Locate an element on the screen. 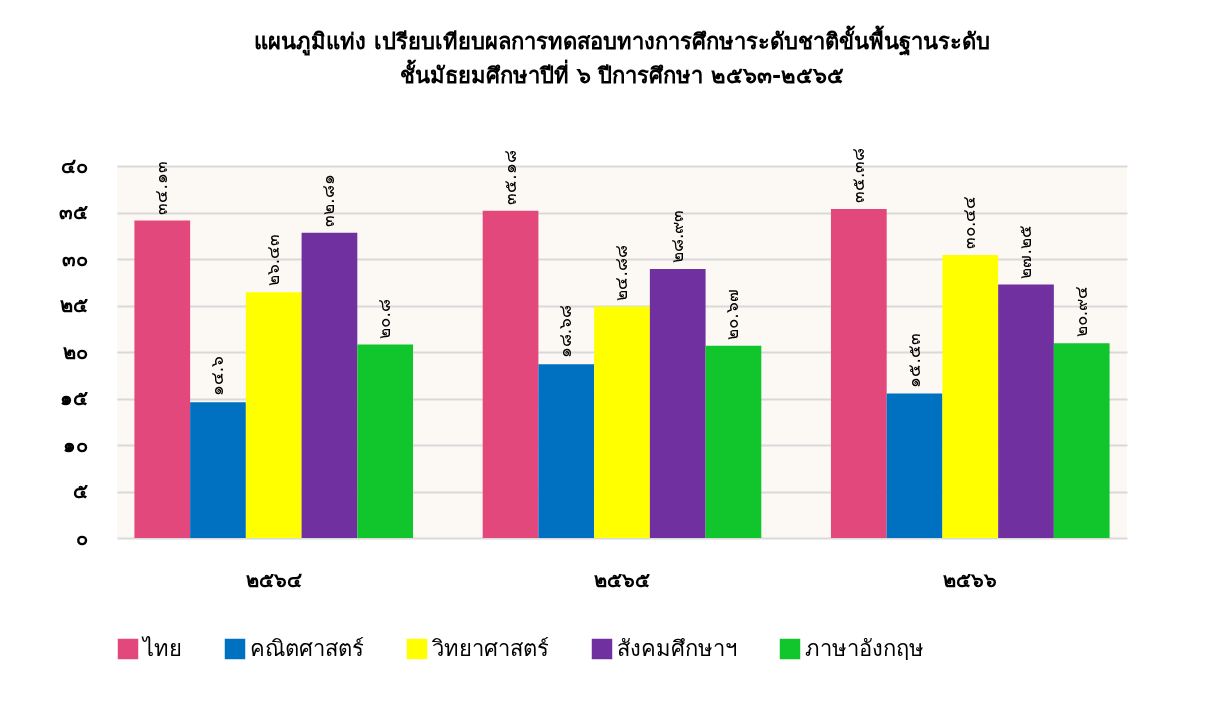 This screenshot has height=715, width=1219. data-label: ๒๐.๘ is located at coordinates (384, 319).